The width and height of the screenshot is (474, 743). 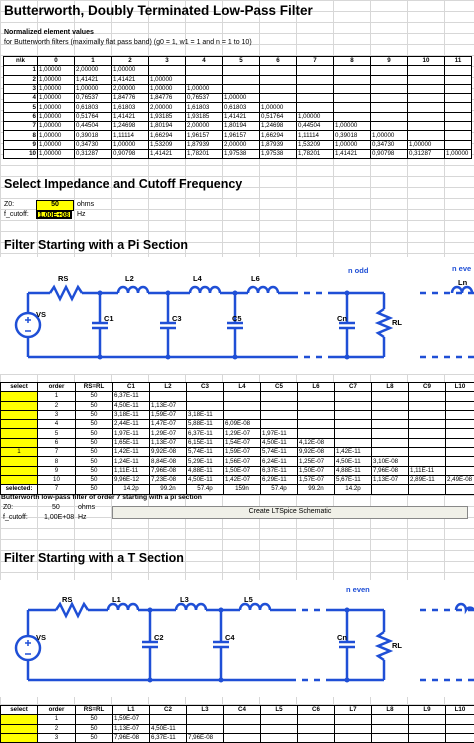 I want to click on table-cell: 1,97E-11, so click(x=131, y=433).